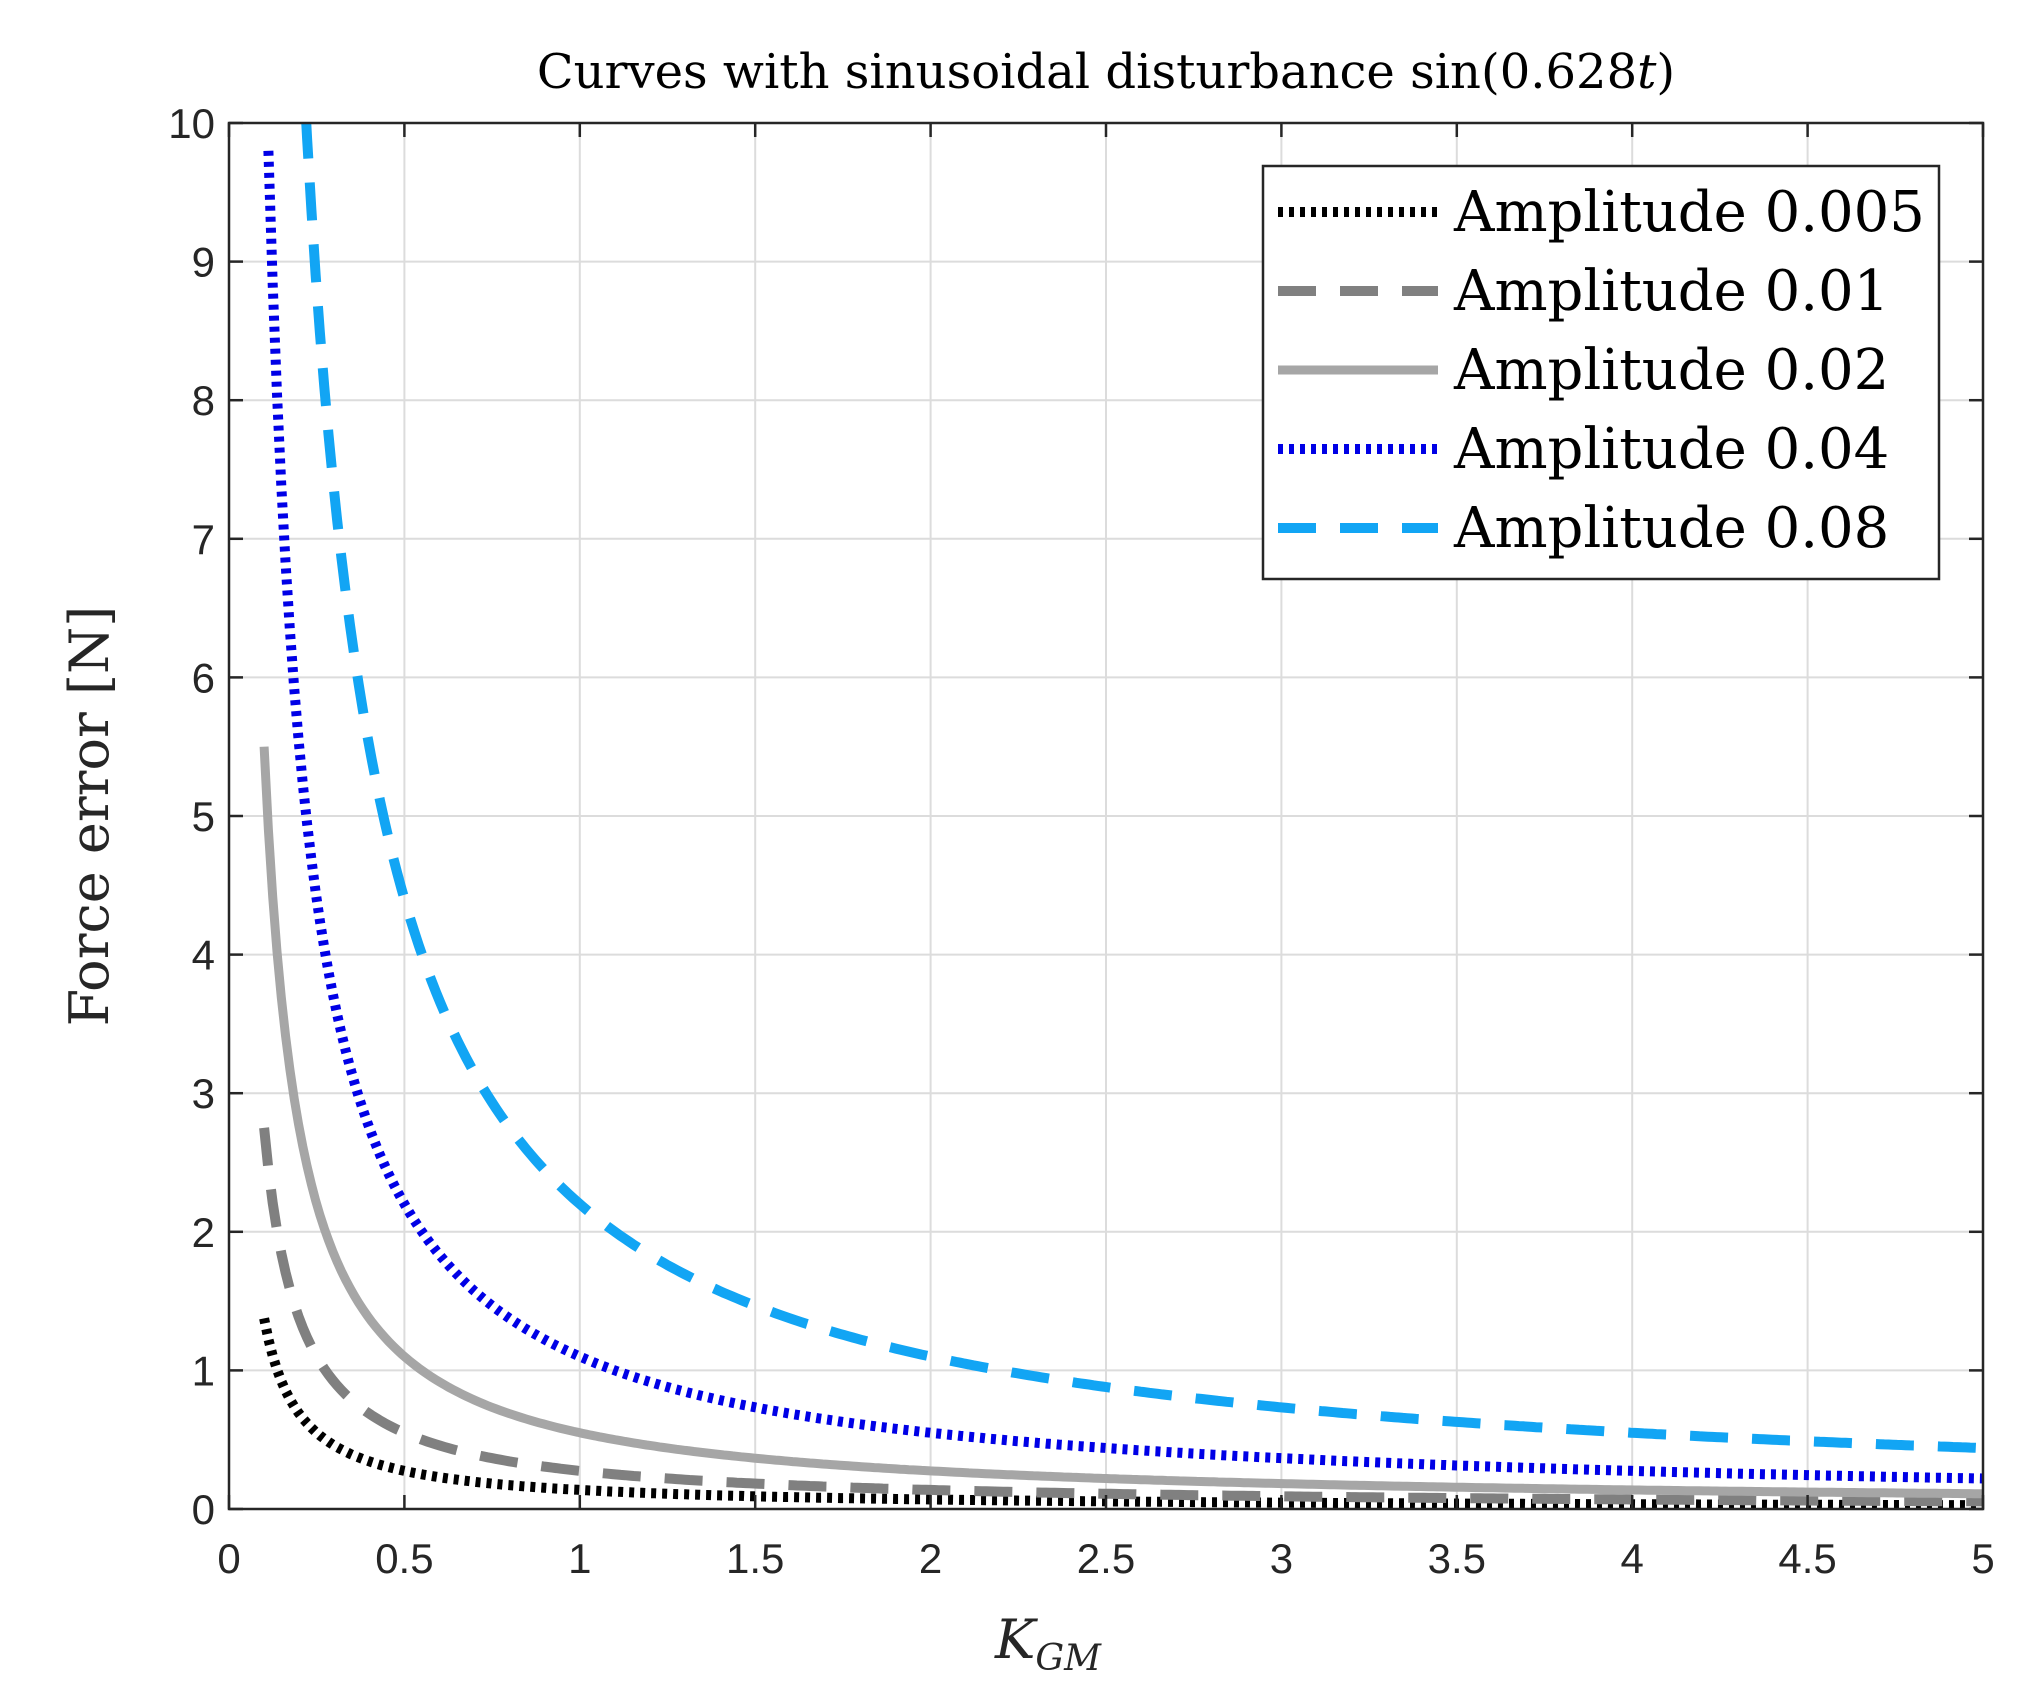 This screenshot has width=2023, height=1688. What do you see at coordinates (203, 955) in the screenshot?
I see `y-tick-label: 4` at bounding box center [203, 955].